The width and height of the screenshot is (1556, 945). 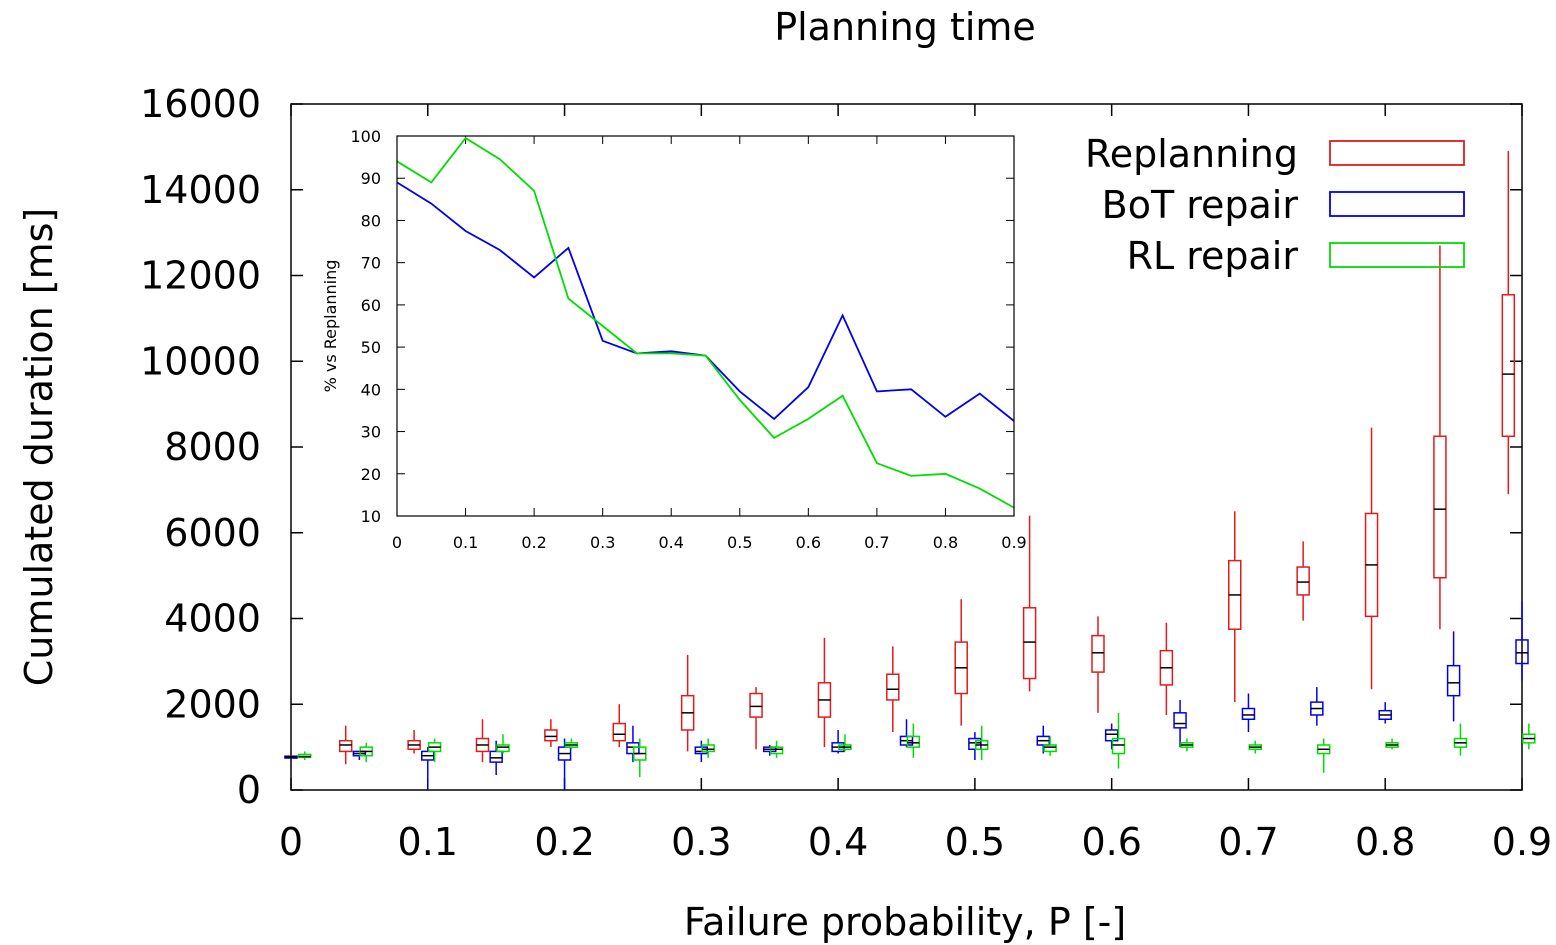 What do you see at coordinates (371, 432) in the screenshot?
I see `inset-y-tick-label: 30` at bounding box center [371, 432].